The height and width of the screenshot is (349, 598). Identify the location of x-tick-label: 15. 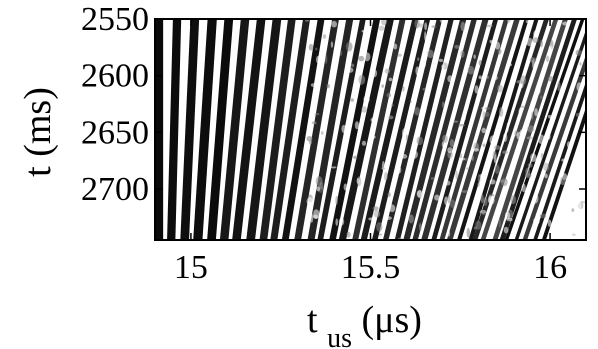
(191, 267).